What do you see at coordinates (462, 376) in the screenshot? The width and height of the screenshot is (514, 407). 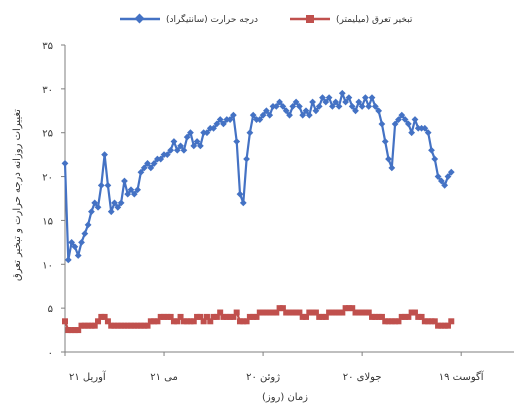 I see `x-tick-label: ۱۹ آگوست` at bounding box center [462, 376].